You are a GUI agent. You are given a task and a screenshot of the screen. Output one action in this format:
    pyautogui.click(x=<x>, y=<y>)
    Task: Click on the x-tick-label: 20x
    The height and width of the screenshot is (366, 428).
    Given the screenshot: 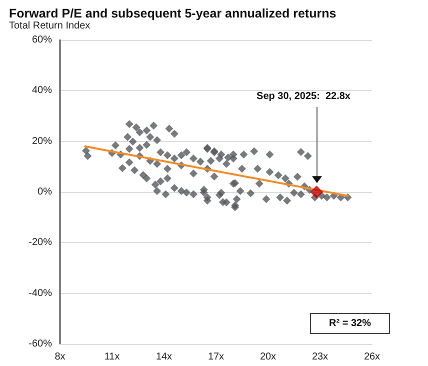 What is the action you would take?
    pyautogui.click(x=268, y=357)
    